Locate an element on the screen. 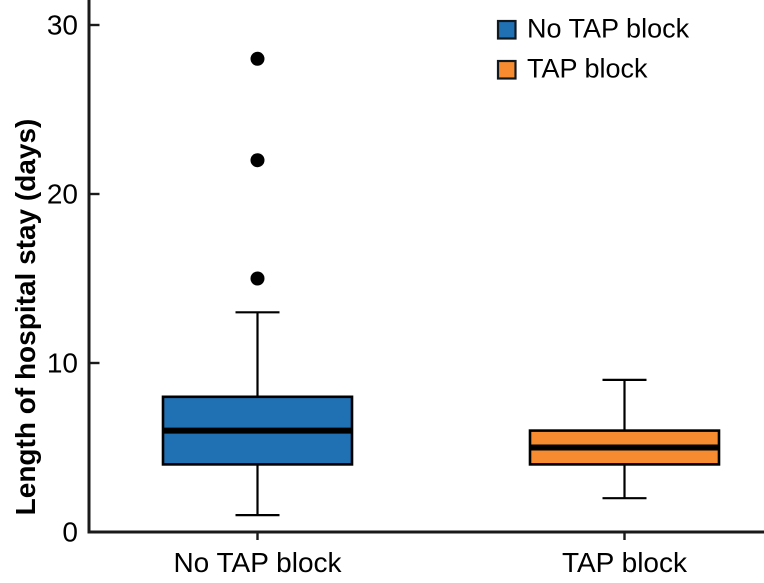  legend-label-1: TAP block is located at coordinates (587, 69).